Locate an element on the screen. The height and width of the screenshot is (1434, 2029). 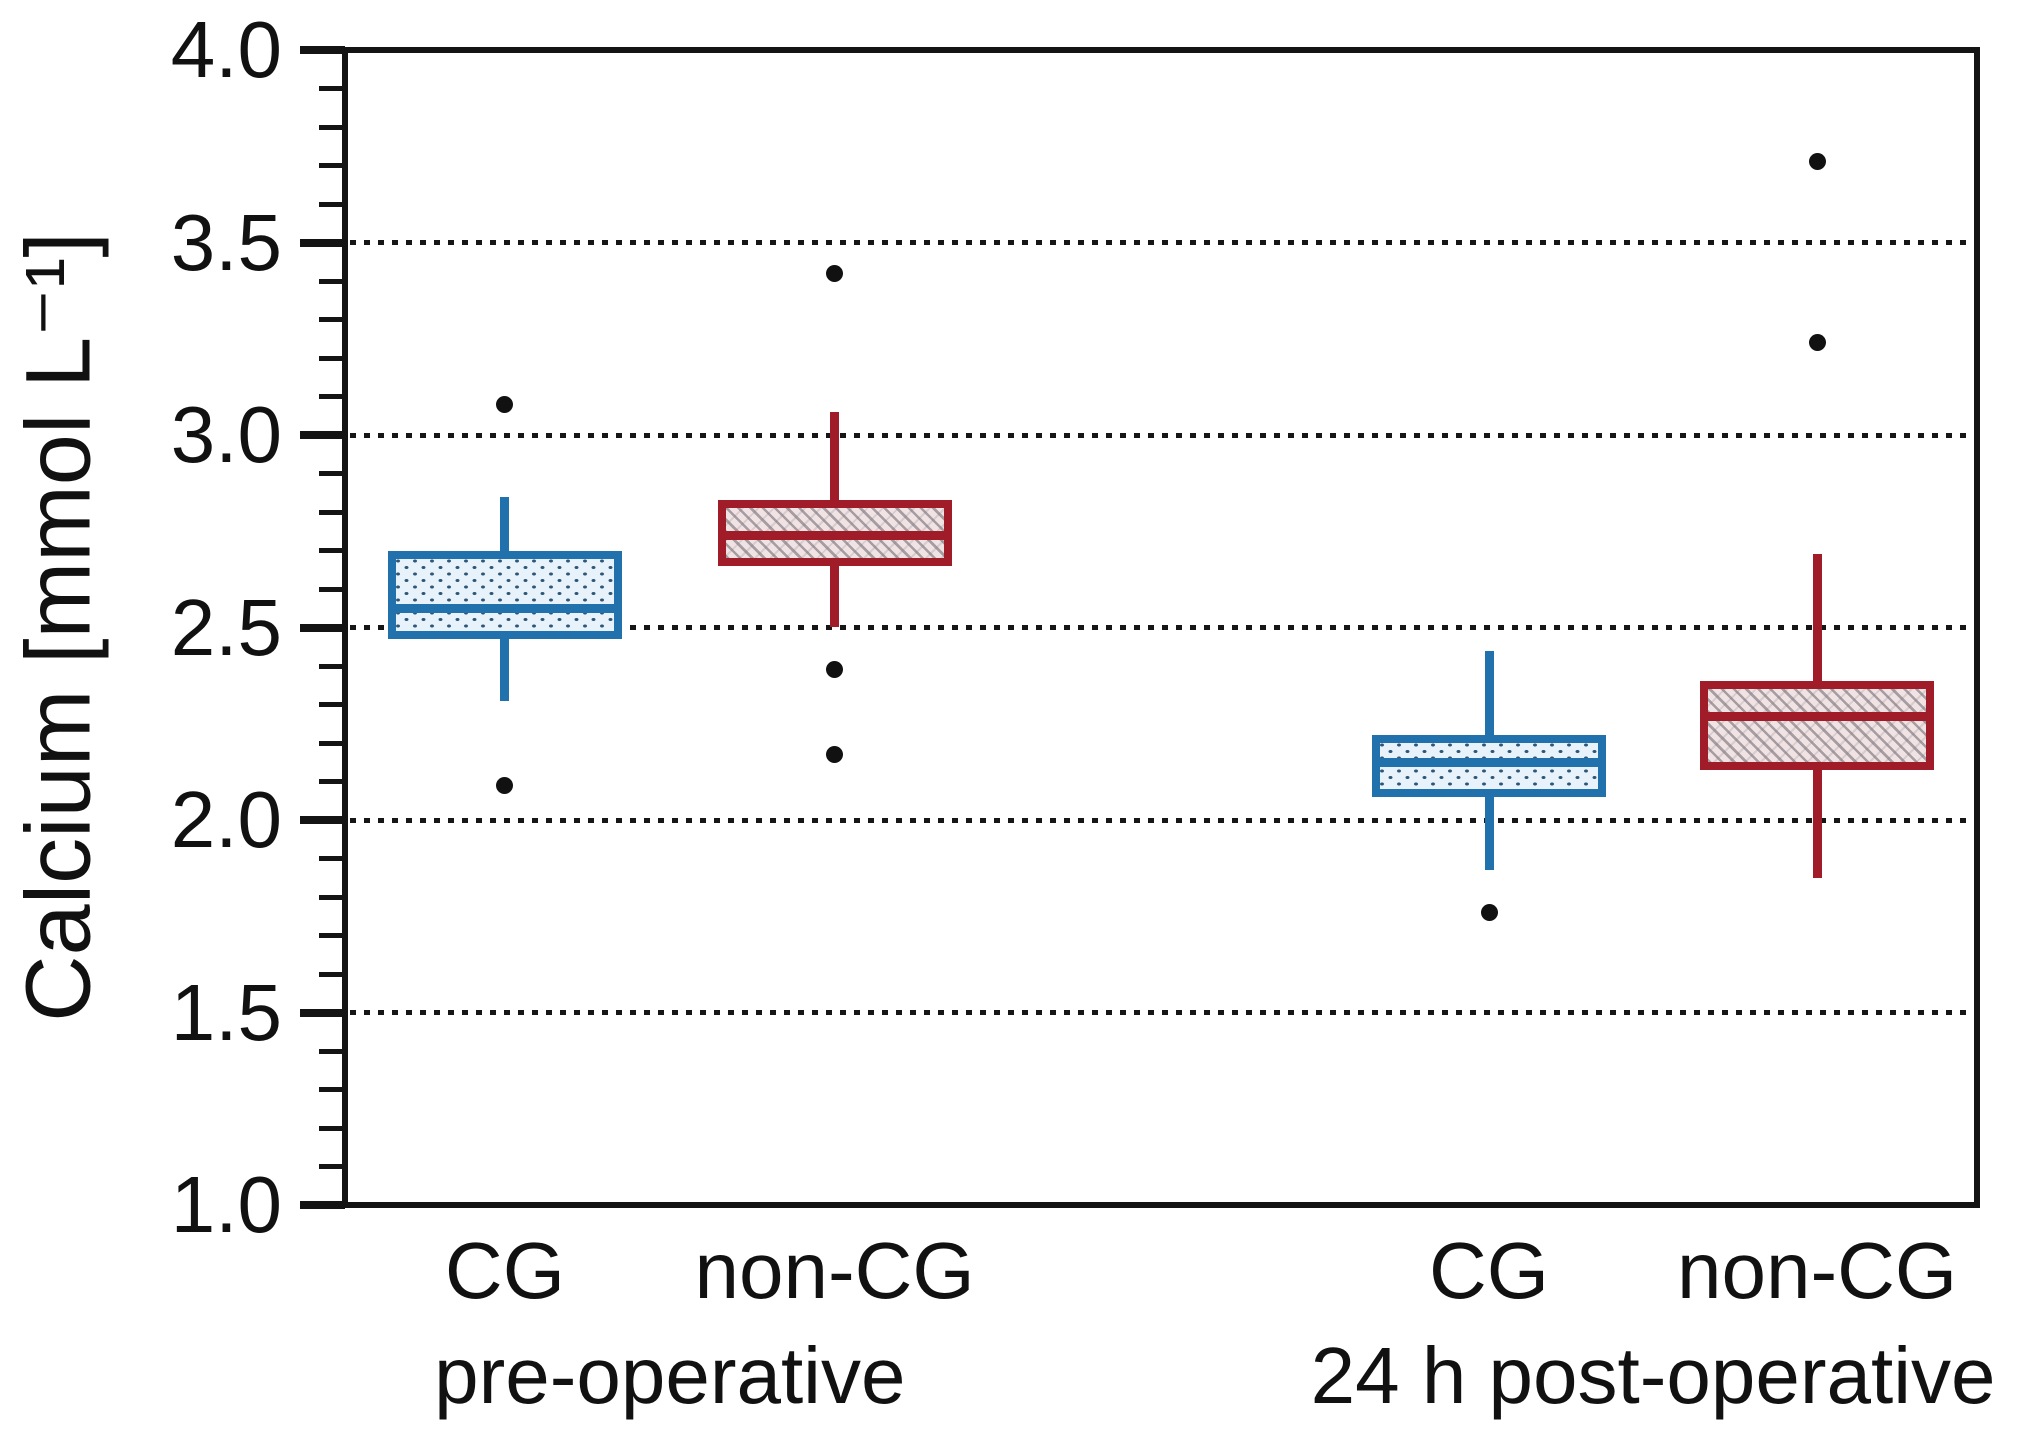
gridline-2.5 is located at coordinates (1162, 627).